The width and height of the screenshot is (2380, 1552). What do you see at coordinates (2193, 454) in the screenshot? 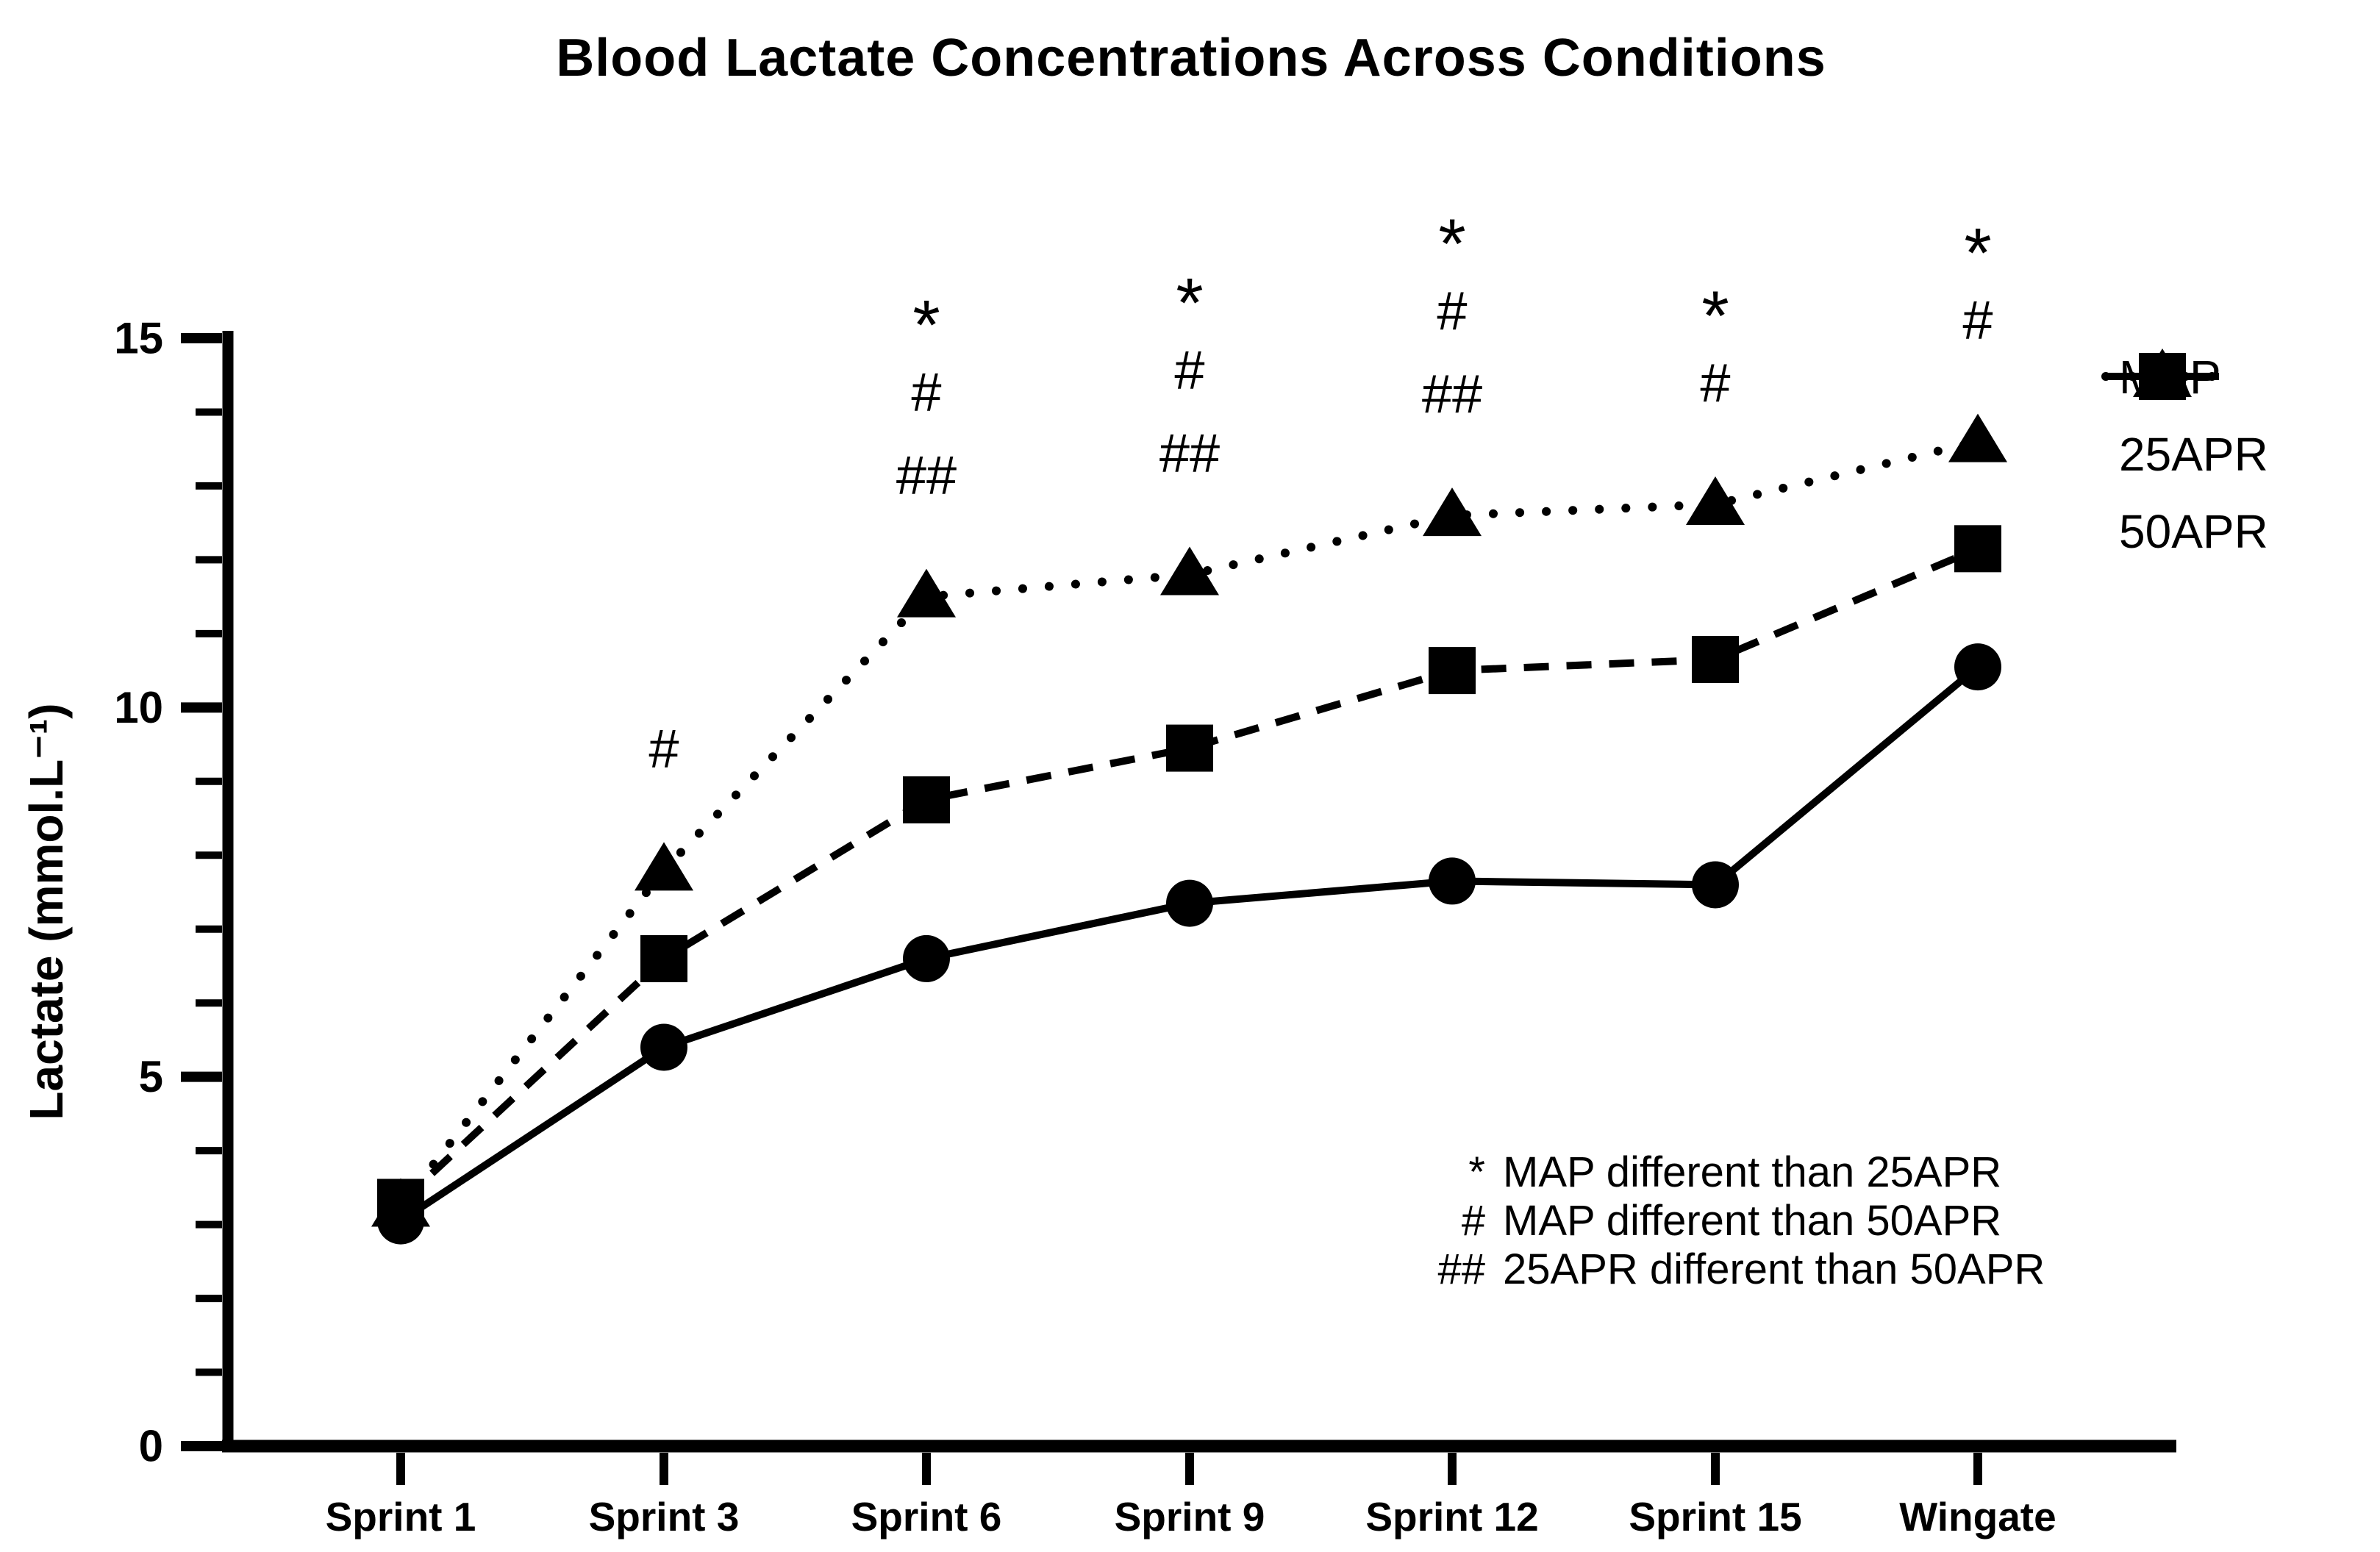
I see `legend-label: 25APR` at bounding box center [2193, 454].